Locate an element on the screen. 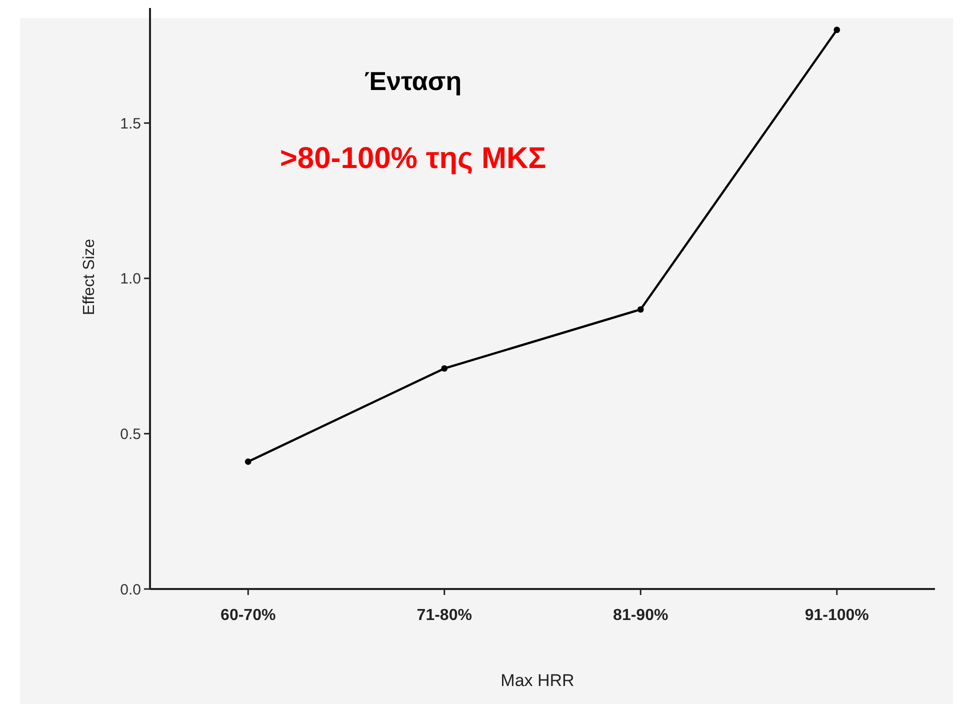  y-tick-label: 0.0 is located at coordinates (130, 589).